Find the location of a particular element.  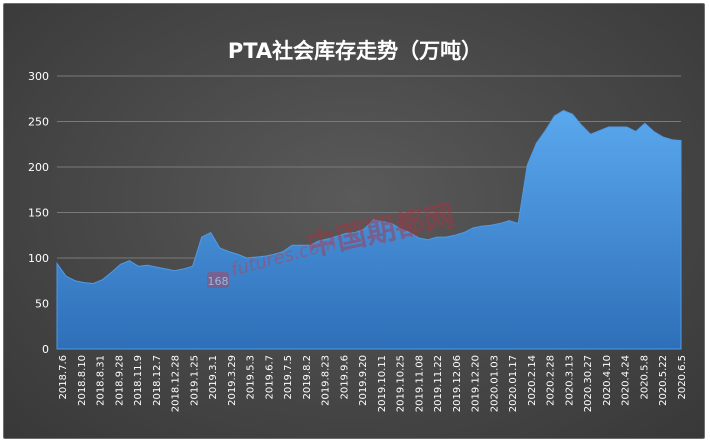

x-tick-label: 2020.2.14 is located at coordinates (532, 380).